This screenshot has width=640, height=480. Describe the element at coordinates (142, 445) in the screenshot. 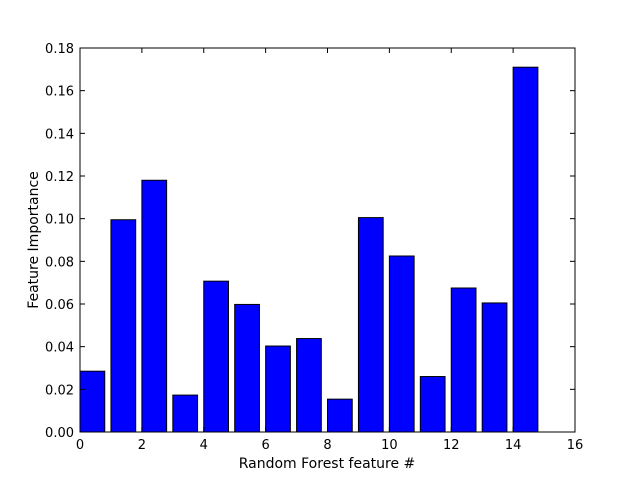

I see `x-tick-label: 2` at that location.